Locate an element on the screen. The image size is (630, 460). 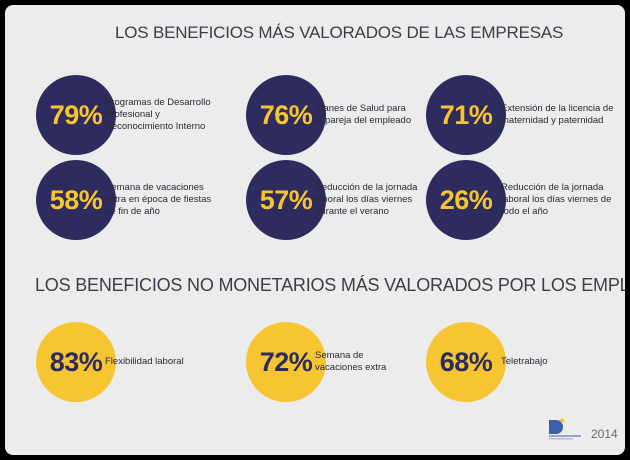
percentage-circle: 79% is located at coordinates (76, 115).